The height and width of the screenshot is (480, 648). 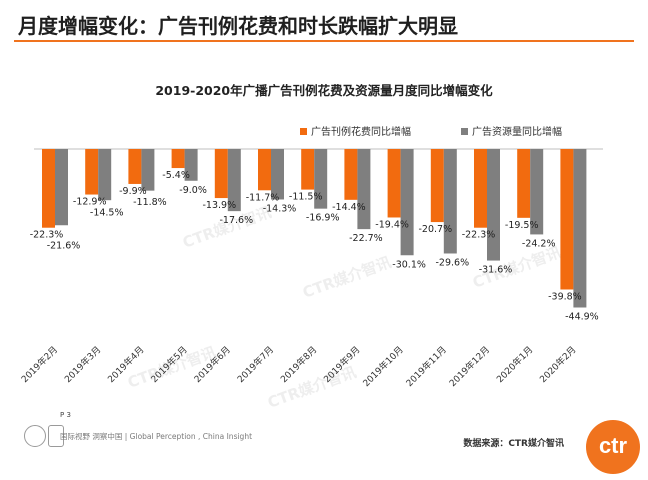 What do you see at coordinates (582, 316) in the screenshot?
I see `value-label-resource-13: -44.9%` at bounding box center [582, 316].